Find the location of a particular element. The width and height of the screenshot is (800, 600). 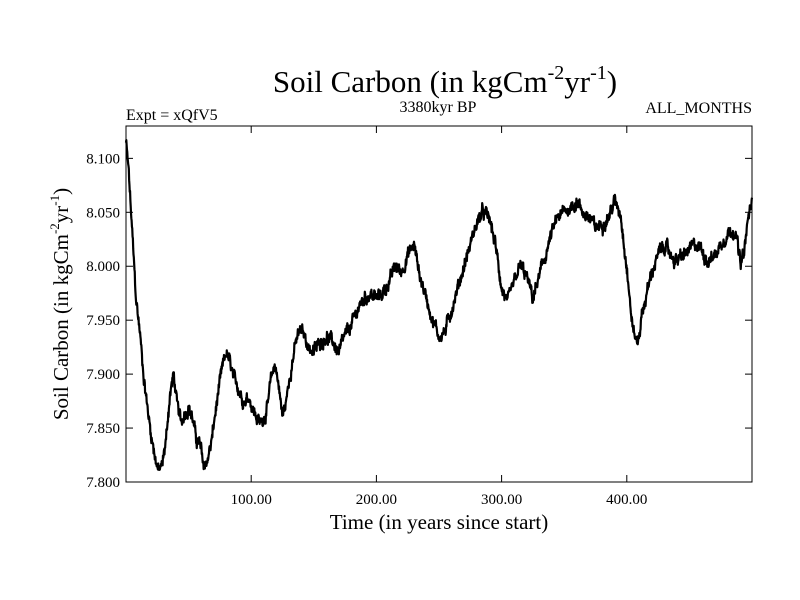

y-axis-label: Soil Carbon (in kgCm-2yr-1) is located at coordinates (60, 304).